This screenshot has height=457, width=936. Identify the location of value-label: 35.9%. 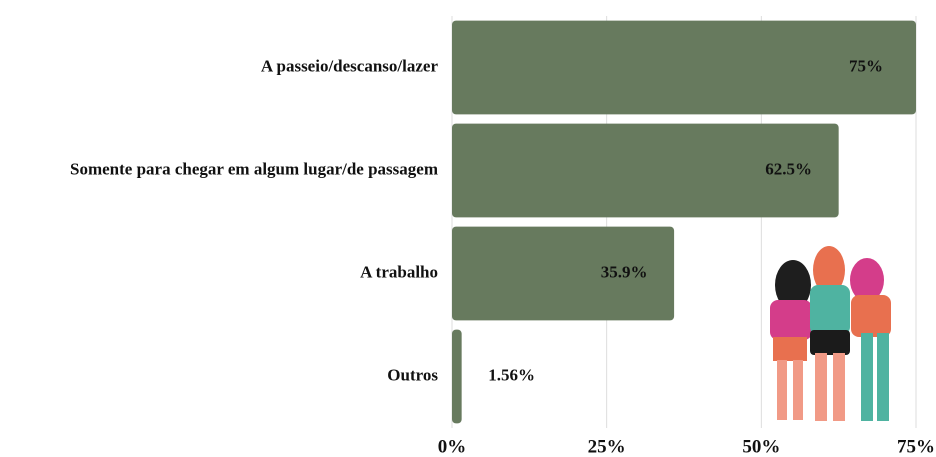
(624, 271).